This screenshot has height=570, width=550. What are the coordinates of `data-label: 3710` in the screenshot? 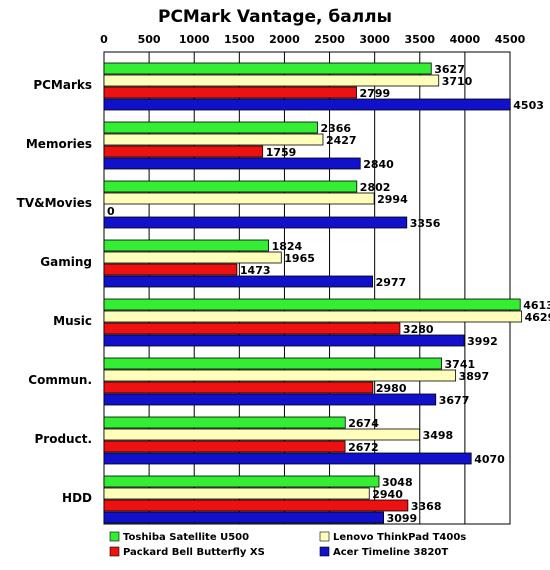 It's located at (457, 81).